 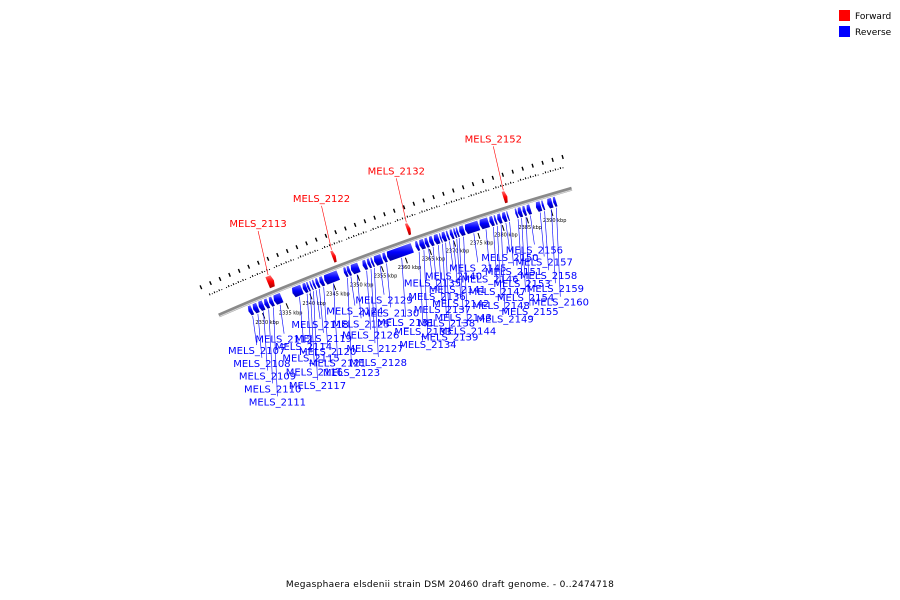 I want to click on gene-label: MELS_2151, so click(x=513, y=272).